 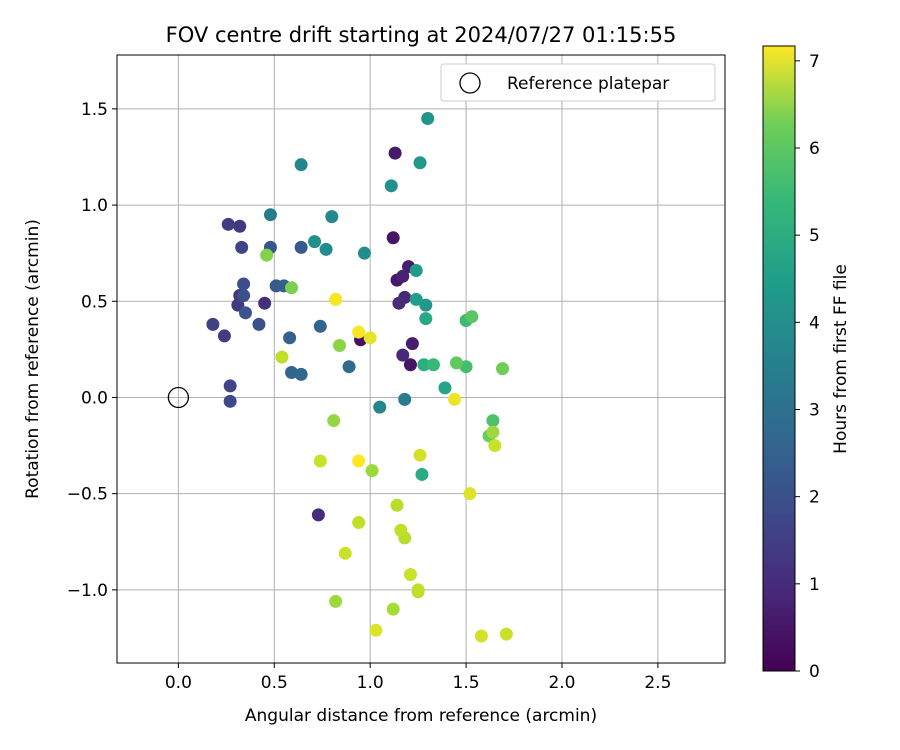 I want to click on y-tick-label: 0.0, so click(x=94, y=398).